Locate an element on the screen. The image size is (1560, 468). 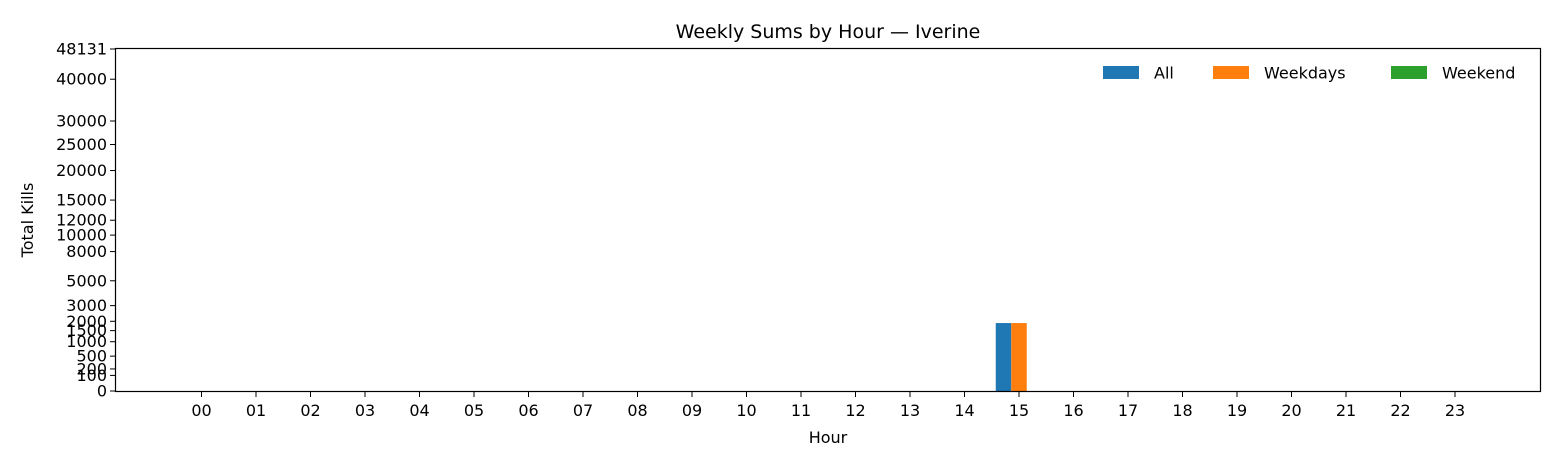
legend-label-all: All is located at coordinates (1164, 73).